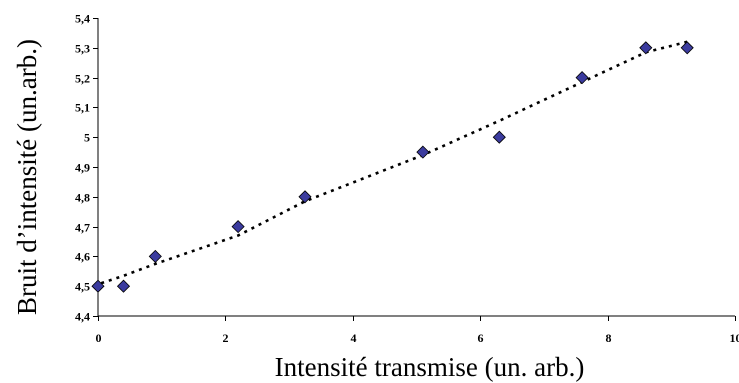 The width and height of the screenshot is (739, 383). Describe the element at coordinates (82, 49) in the screenshot. I see `y-tick-label: 5,3` at that location.